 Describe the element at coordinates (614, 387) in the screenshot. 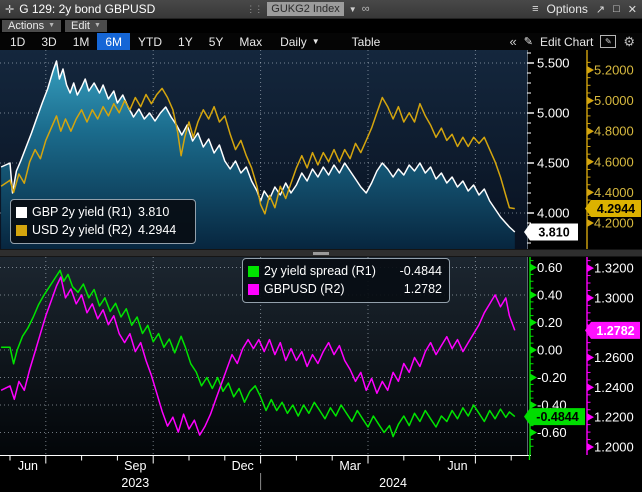

I see `axis-tick-label: 1.2400` at that location.